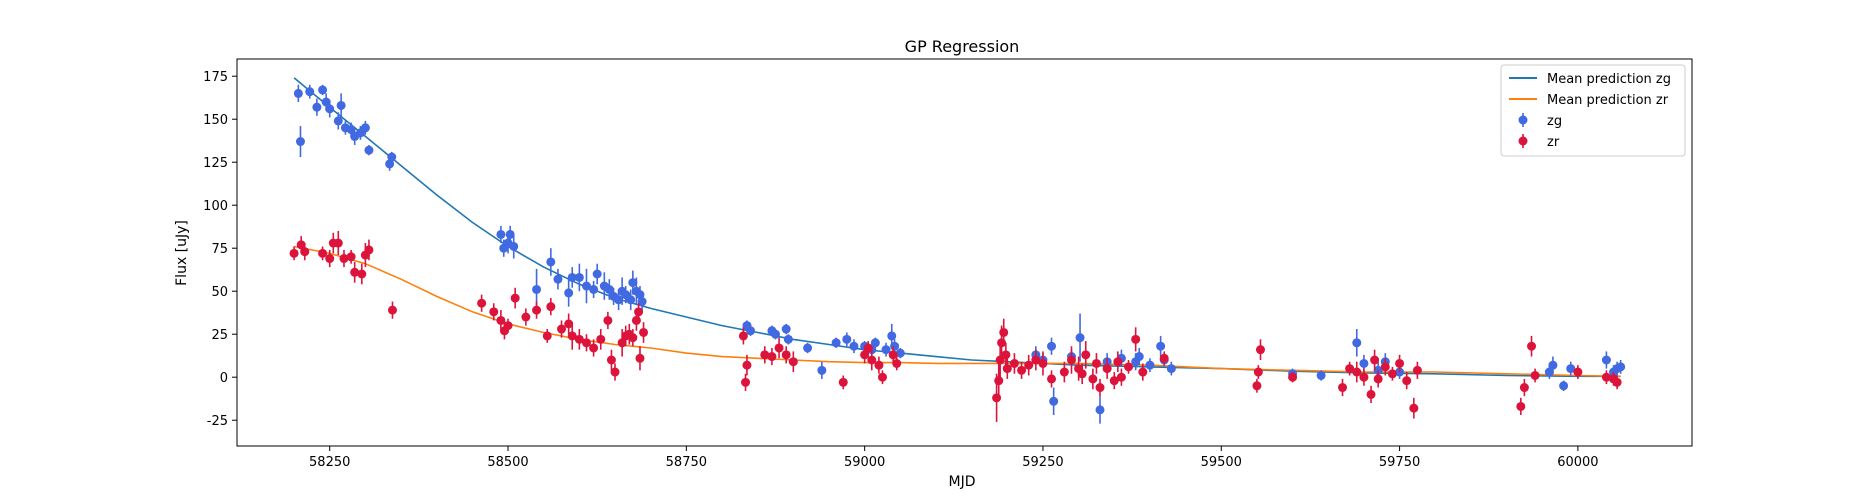 The height and width of the screenshot is (500, 1875). What do you see at coordinates (962, 482) in the screenshot?
I see `x-axis-label: MJD` at bounding box center [962, 482].